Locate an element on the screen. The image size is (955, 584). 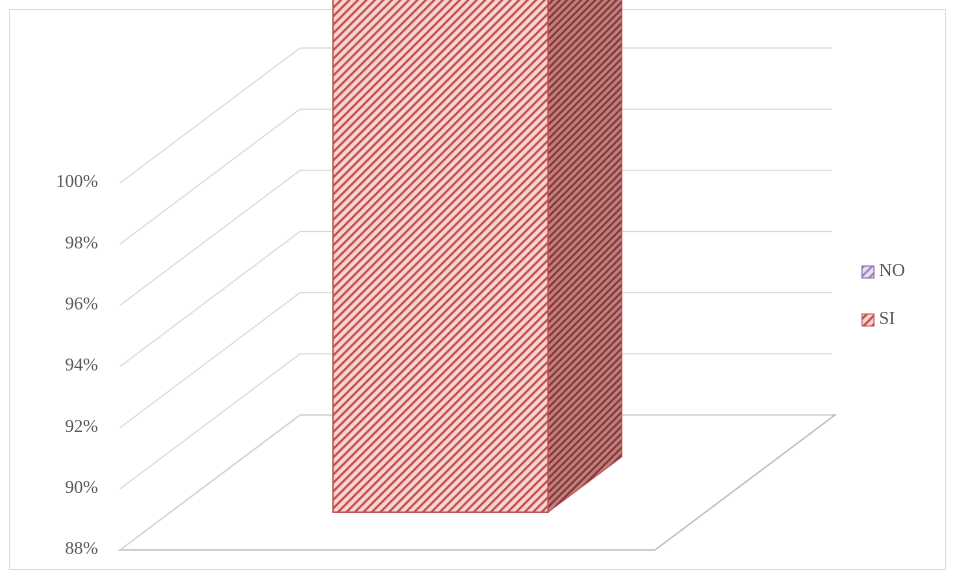
y-tick-label: 100% is located at coordinates (77, 181).